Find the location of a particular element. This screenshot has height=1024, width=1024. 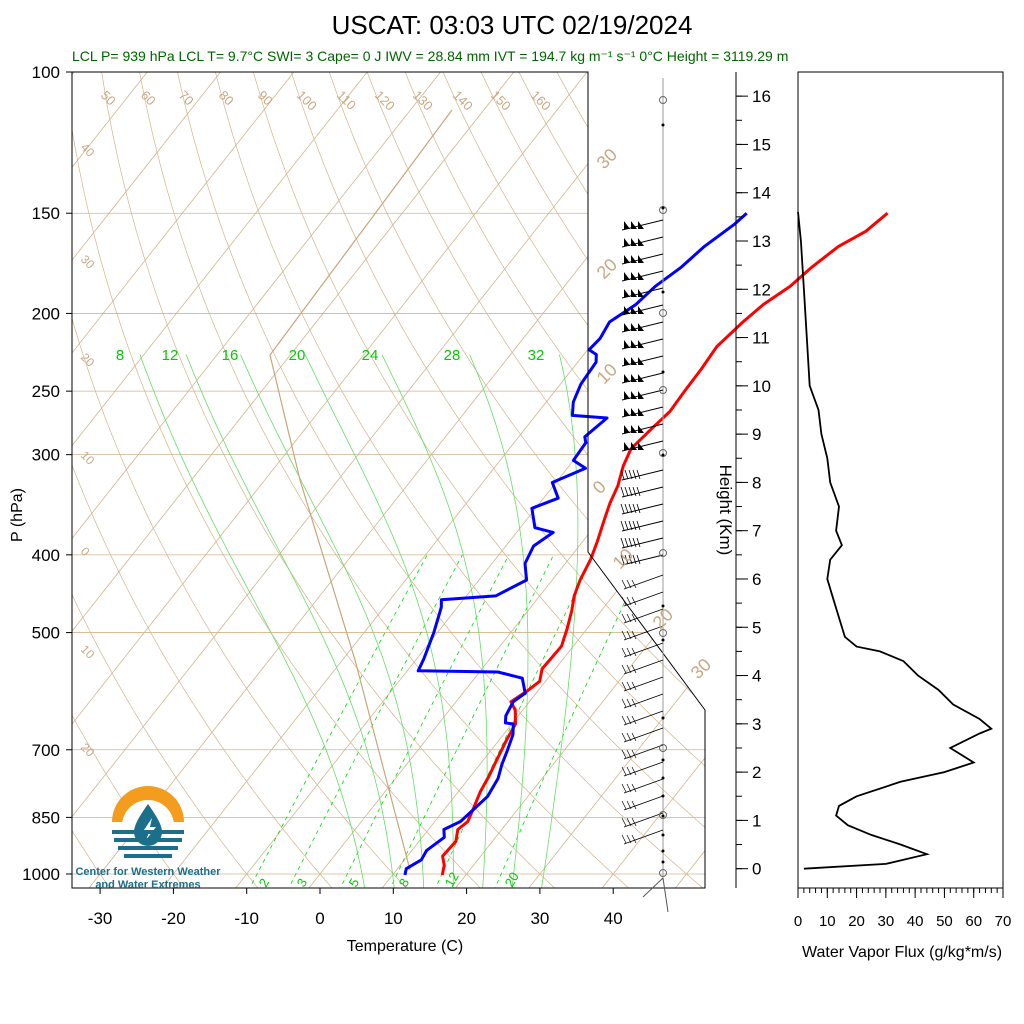

height-tick-label: 8 is located at coordinates (756, 482).